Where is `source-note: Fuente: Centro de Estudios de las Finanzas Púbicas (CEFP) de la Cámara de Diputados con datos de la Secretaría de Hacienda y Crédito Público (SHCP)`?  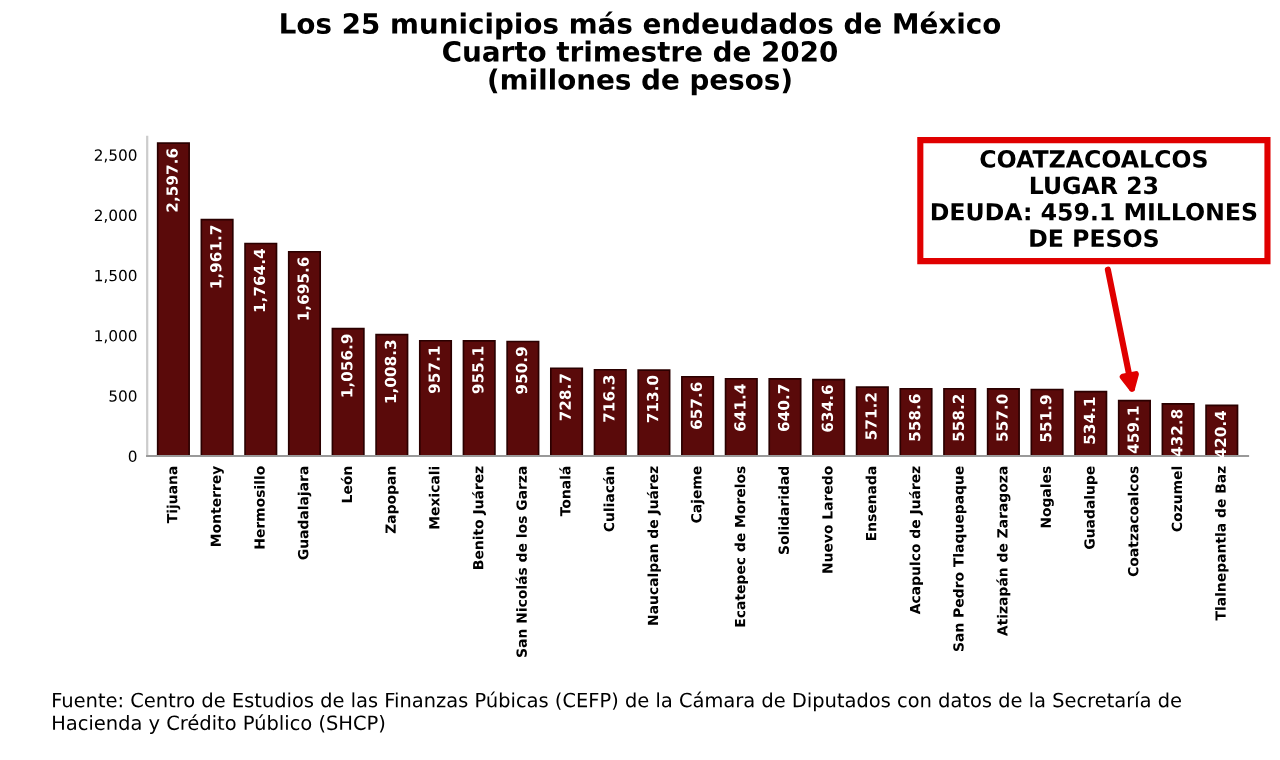
source-note: Fuente: Centro de Estudios de las Finanzas Púbicas (CEFP) de la Cámara de Diputados con datos de la Secretaría de Hacienda y Crédito Público (SHCP) is located at coordinates (617, 712).